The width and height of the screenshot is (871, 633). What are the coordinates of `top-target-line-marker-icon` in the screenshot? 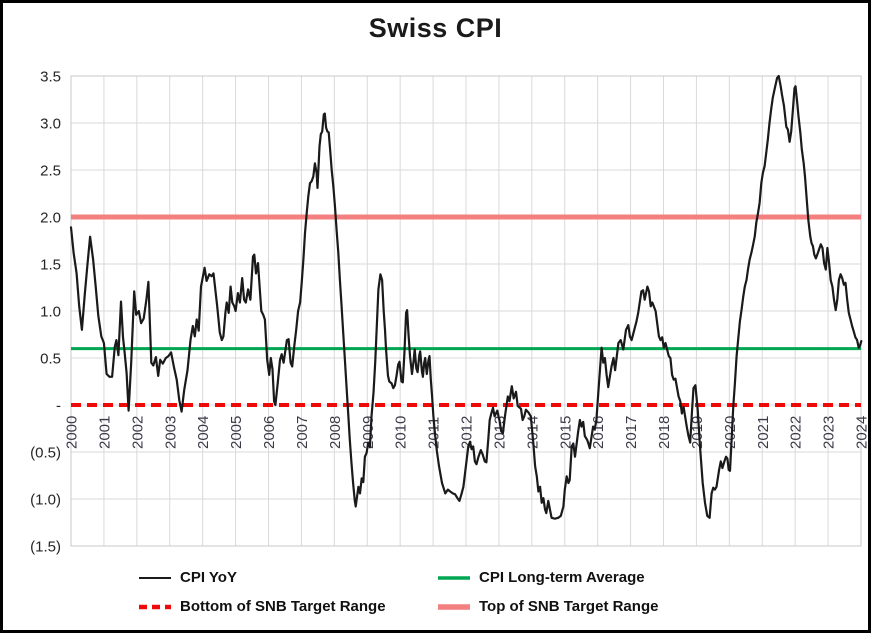 It's located at (454, 606).